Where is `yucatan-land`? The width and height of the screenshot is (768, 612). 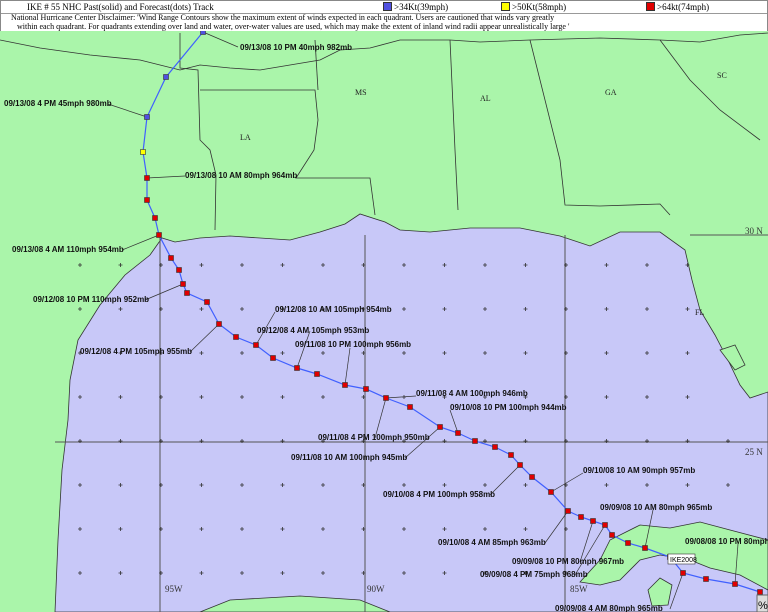
yucatan-land is located at coordinates (295, 603).